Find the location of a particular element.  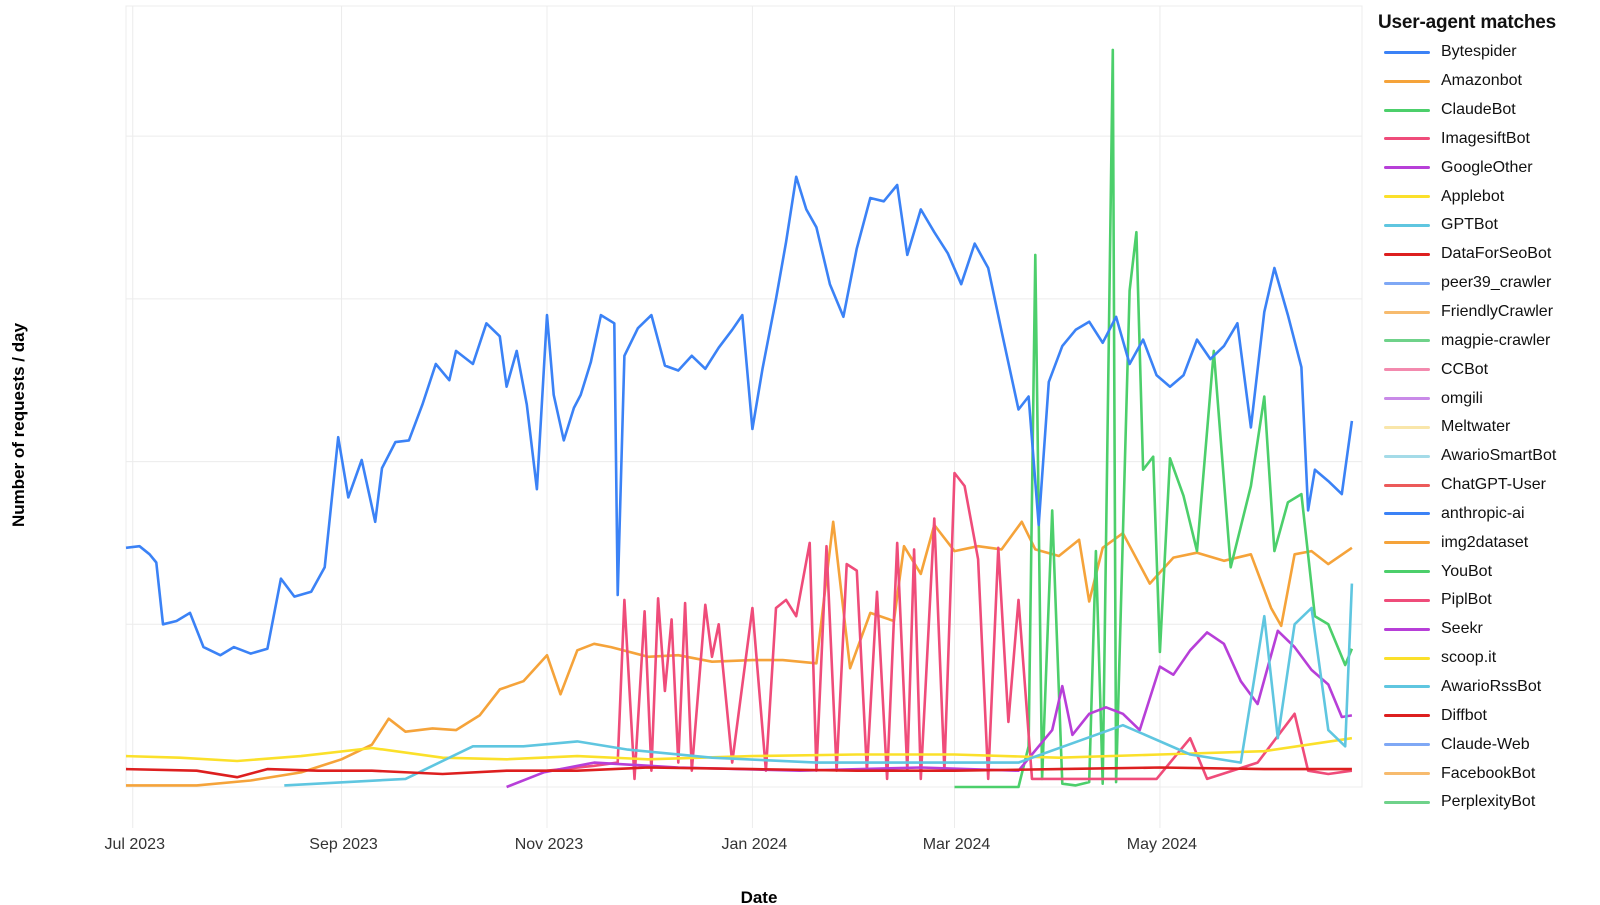

legend-item: scoop.it is located at coordinates (1485, 658).